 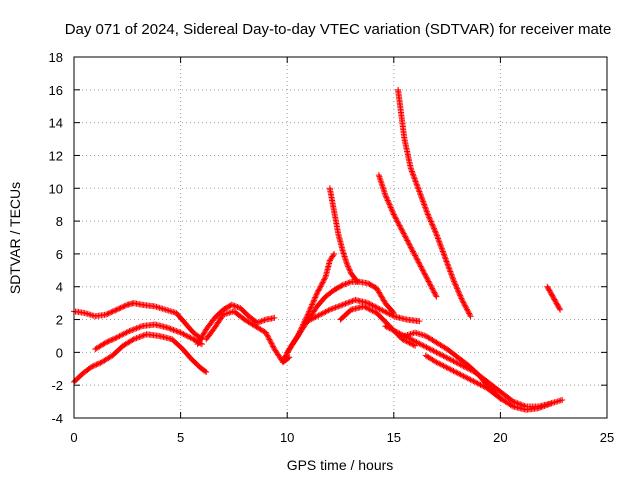 I want to click on y-tick-label: 6, so click(x=59, y=254).